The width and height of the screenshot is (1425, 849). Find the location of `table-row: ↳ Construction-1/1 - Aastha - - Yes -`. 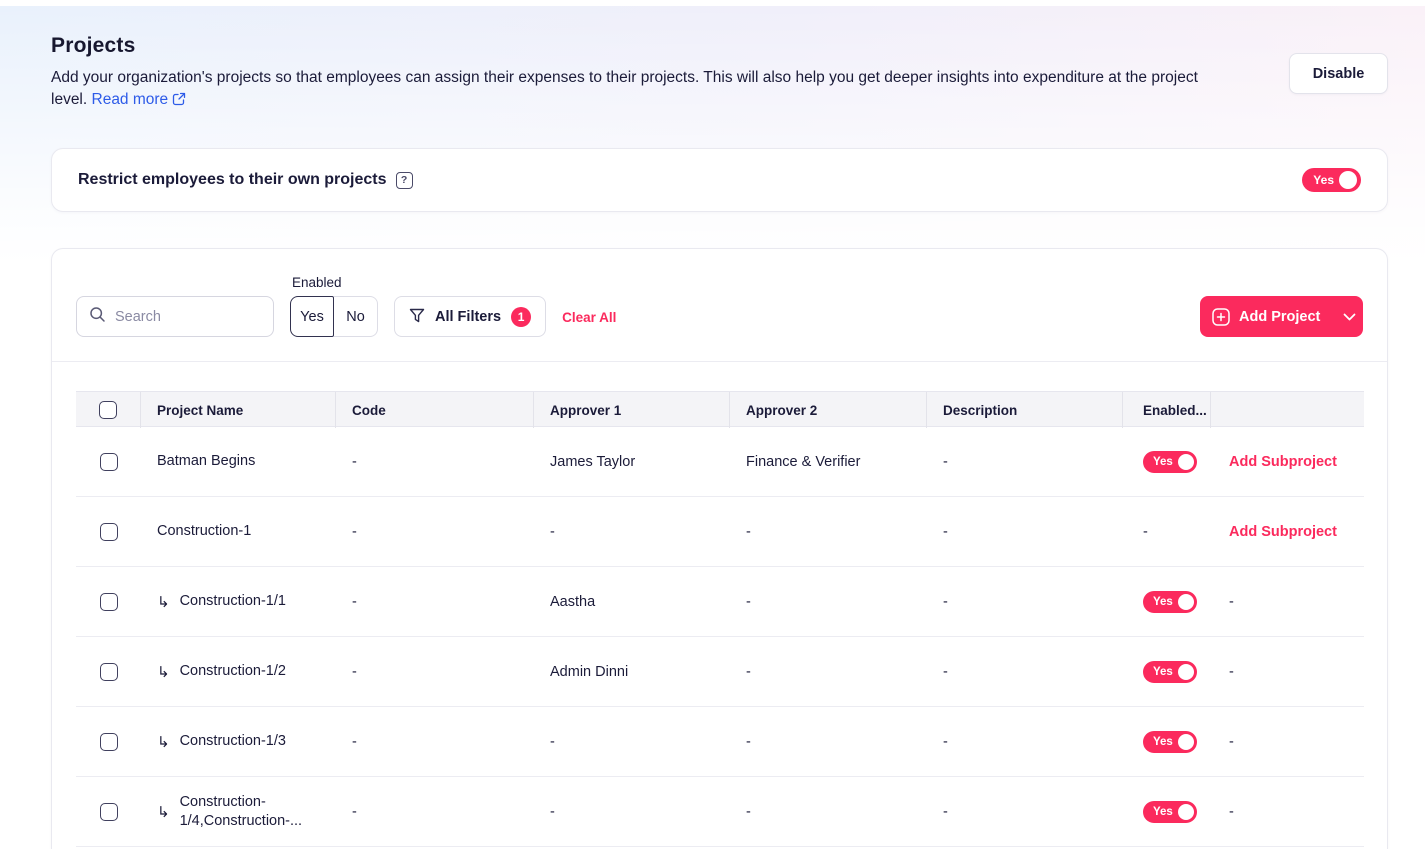

table-row: ↳ Construction-1/1 - Aastha - - Yes - is located at coordinates (720, 602).